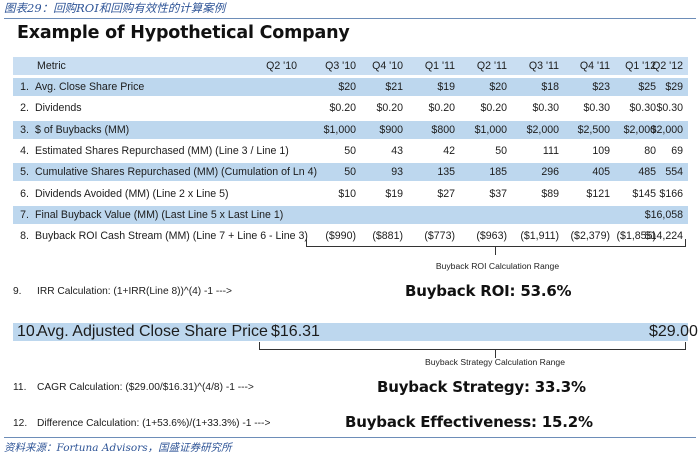 Image resolution: width=700 pixels, height=456 pixels. Describe the element at coordinates (550, 193) in the screenshot. I see `row-value: $89` at that location.